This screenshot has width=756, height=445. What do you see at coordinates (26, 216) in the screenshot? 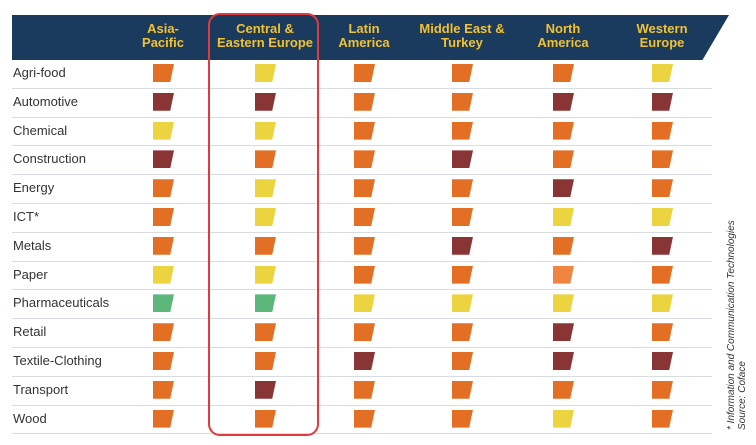
I see `sector-label: ICT*` at bounding box center [26, 216].